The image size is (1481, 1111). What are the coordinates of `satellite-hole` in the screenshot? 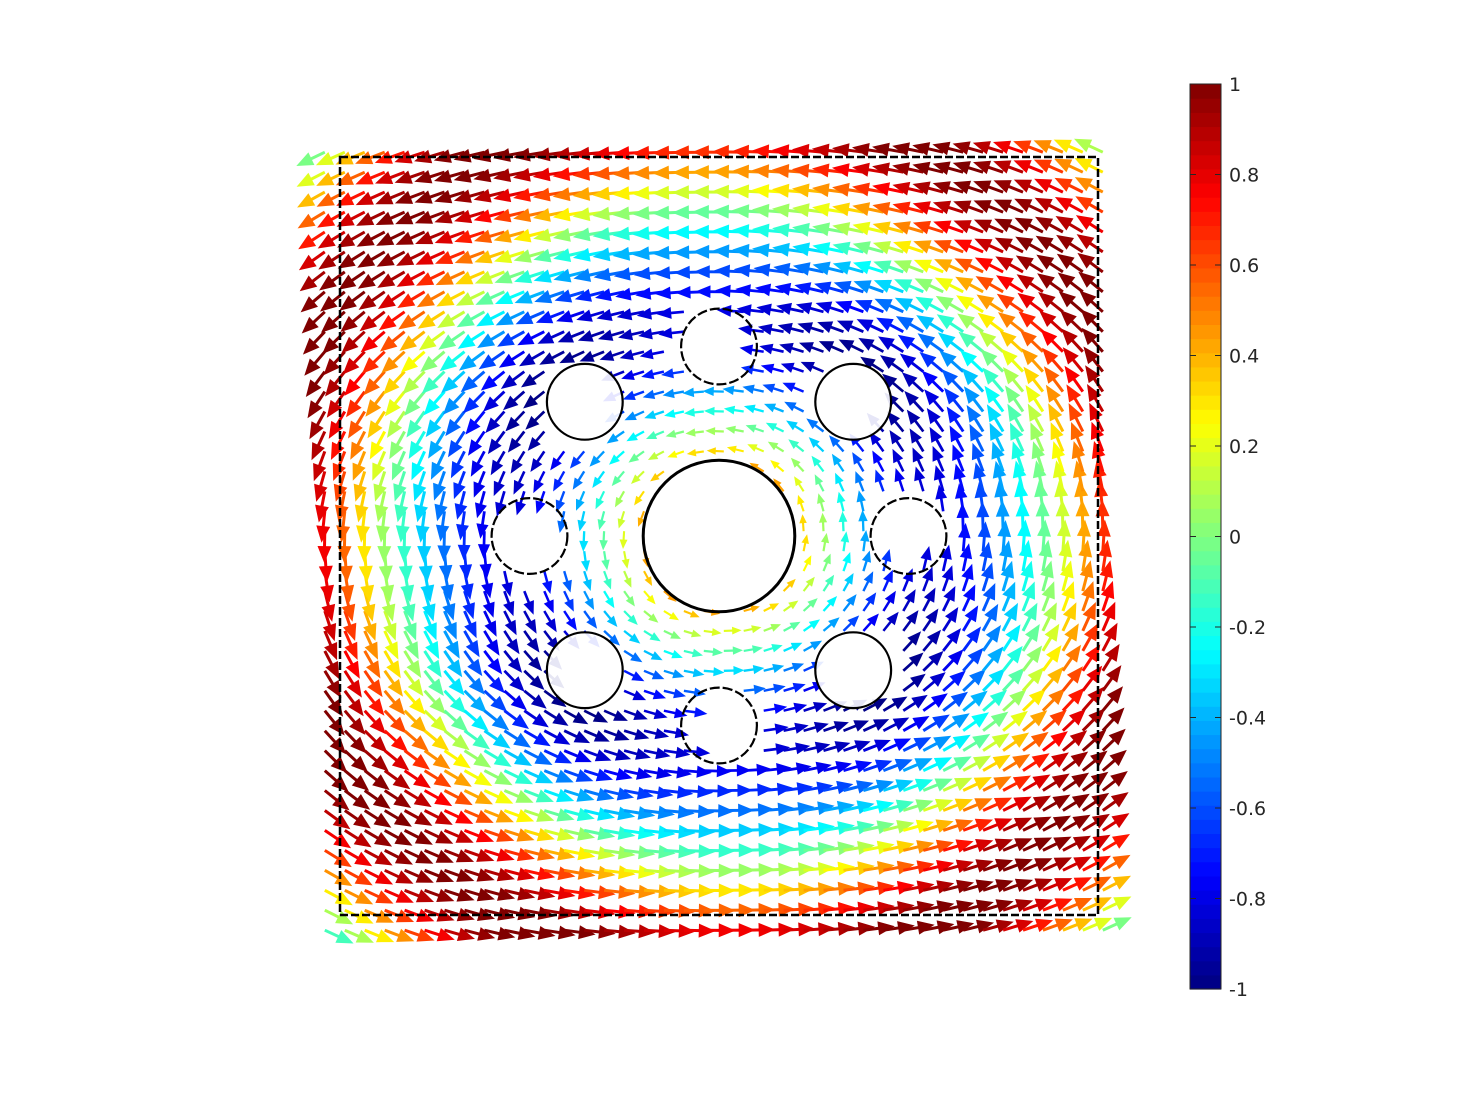 It's located at (584, 401).